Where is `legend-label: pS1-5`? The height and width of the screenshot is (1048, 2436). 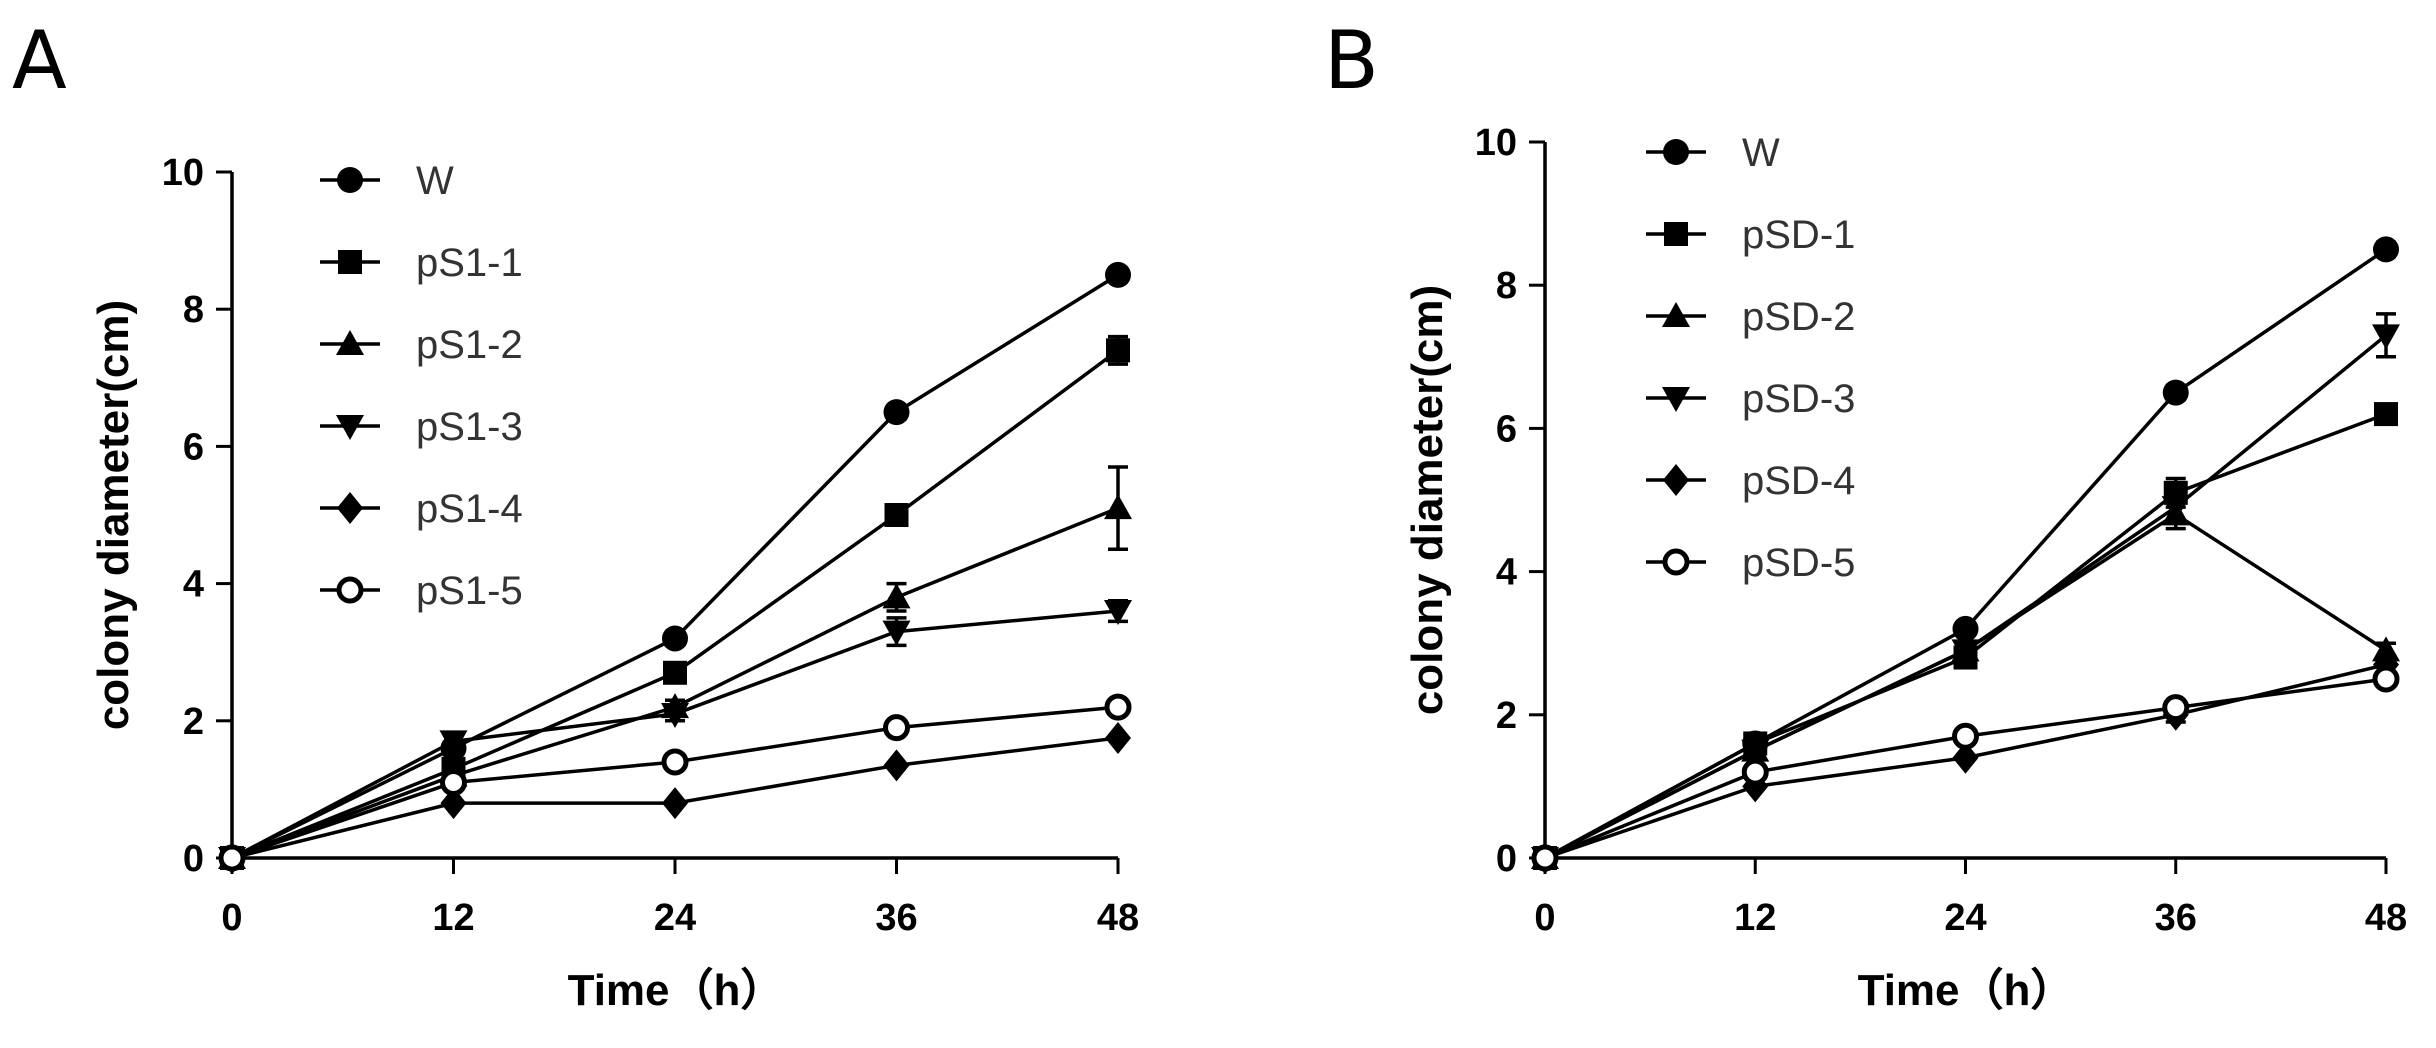
legend-label: pS1-5 is located at coordinates (469, 591).